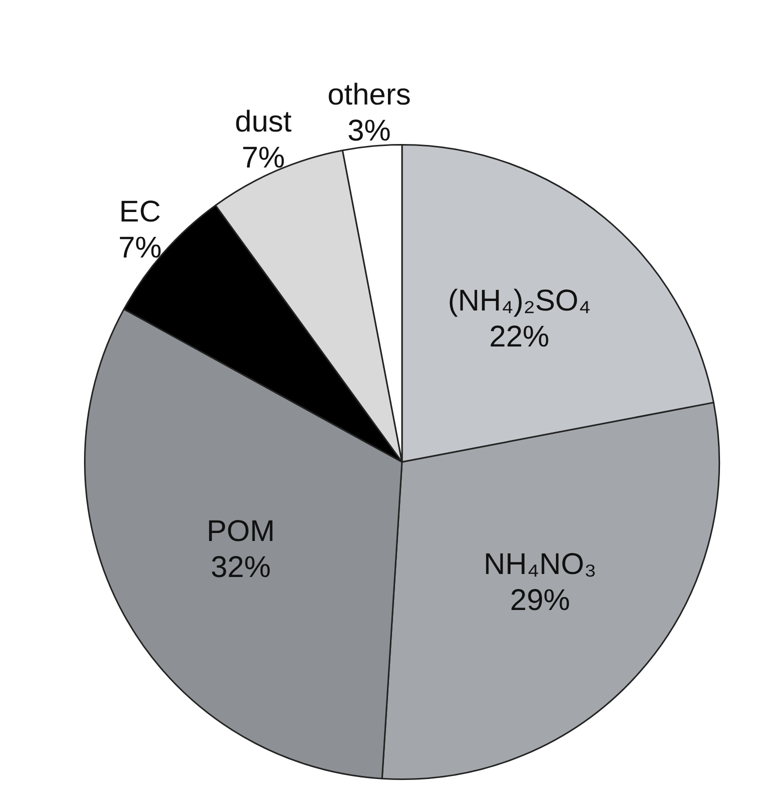 This screenshot has height=805, width=773. I want to click on data-label: 22%, so click(519, 337).